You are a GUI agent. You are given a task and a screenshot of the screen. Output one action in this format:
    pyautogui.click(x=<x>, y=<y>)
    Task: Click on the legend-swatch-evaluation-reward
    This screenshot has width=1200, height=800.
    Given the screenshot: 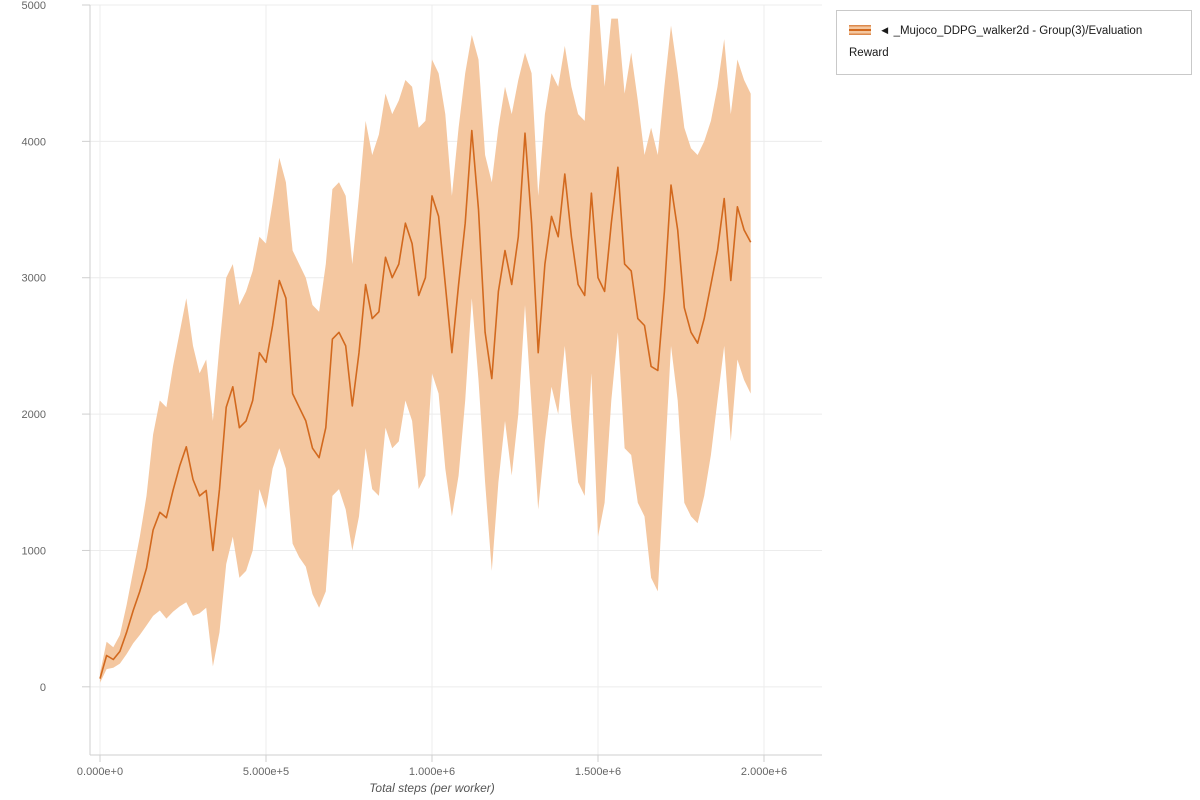 What is the action you would take?
    pyautogui.click(x=860, y=30)
    